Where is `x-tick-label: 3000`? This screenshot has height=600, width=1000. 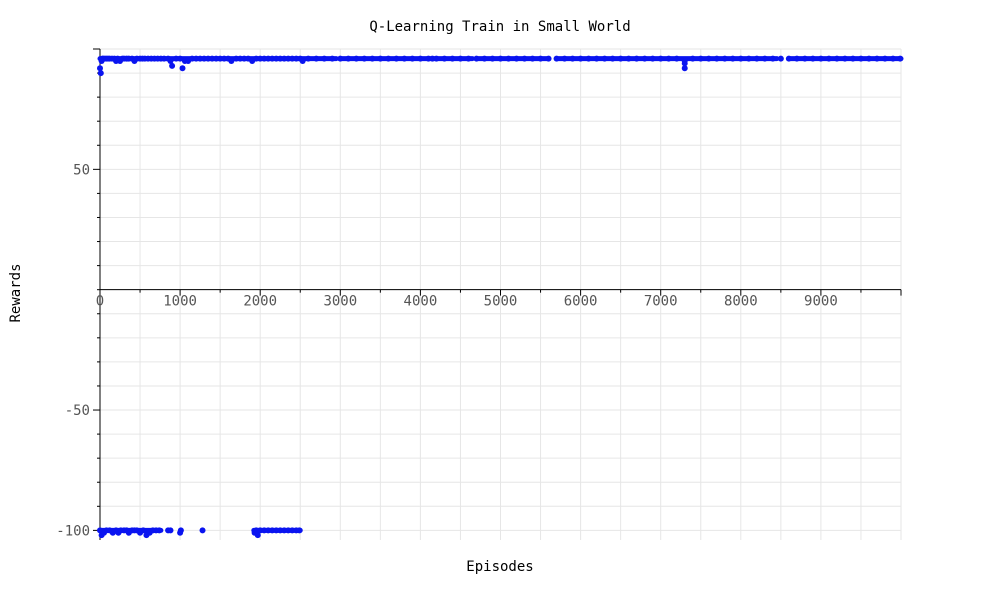 x-tick-label: 3000 is located at coordinates (340, 302).